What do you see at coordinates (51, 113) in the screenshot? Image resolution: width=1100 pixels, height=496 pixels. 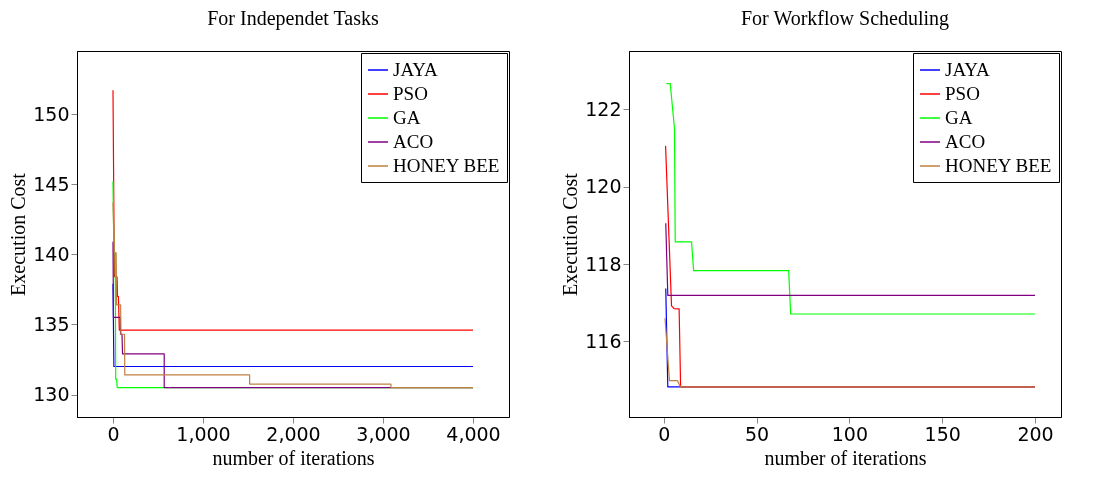 I see `y-tick-label: 150` at bounding box center [51, 113].